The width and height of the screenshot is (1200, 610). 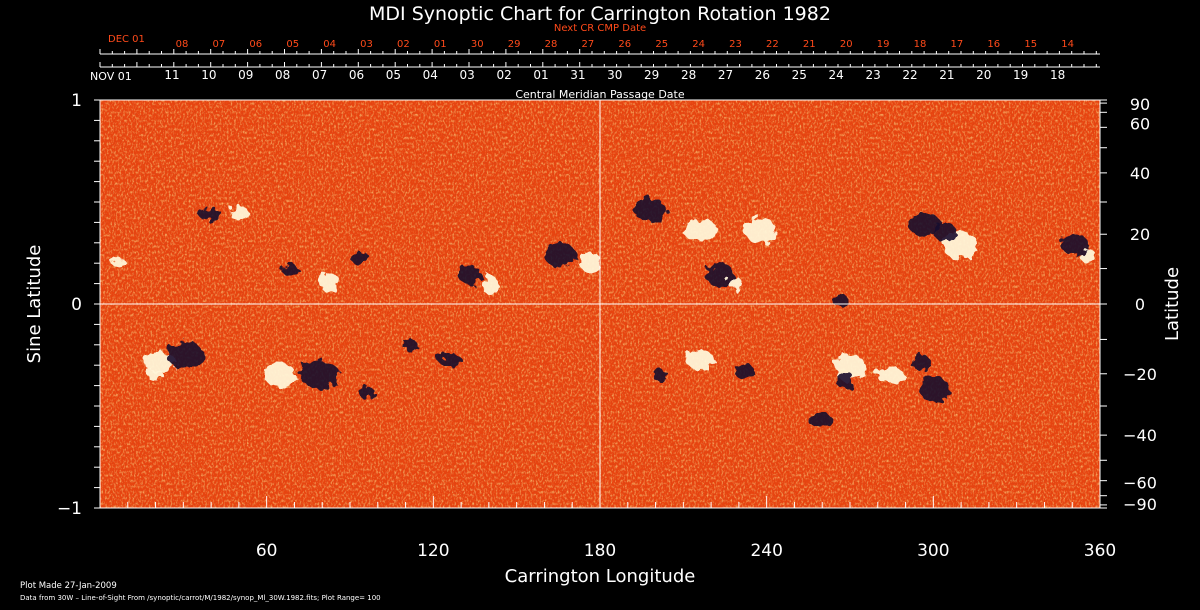 What do you see at coordinates (624, 44) in the screenshot?
I see `next-cmp-axis-day-label: 26` at bounding box center [624, 44].